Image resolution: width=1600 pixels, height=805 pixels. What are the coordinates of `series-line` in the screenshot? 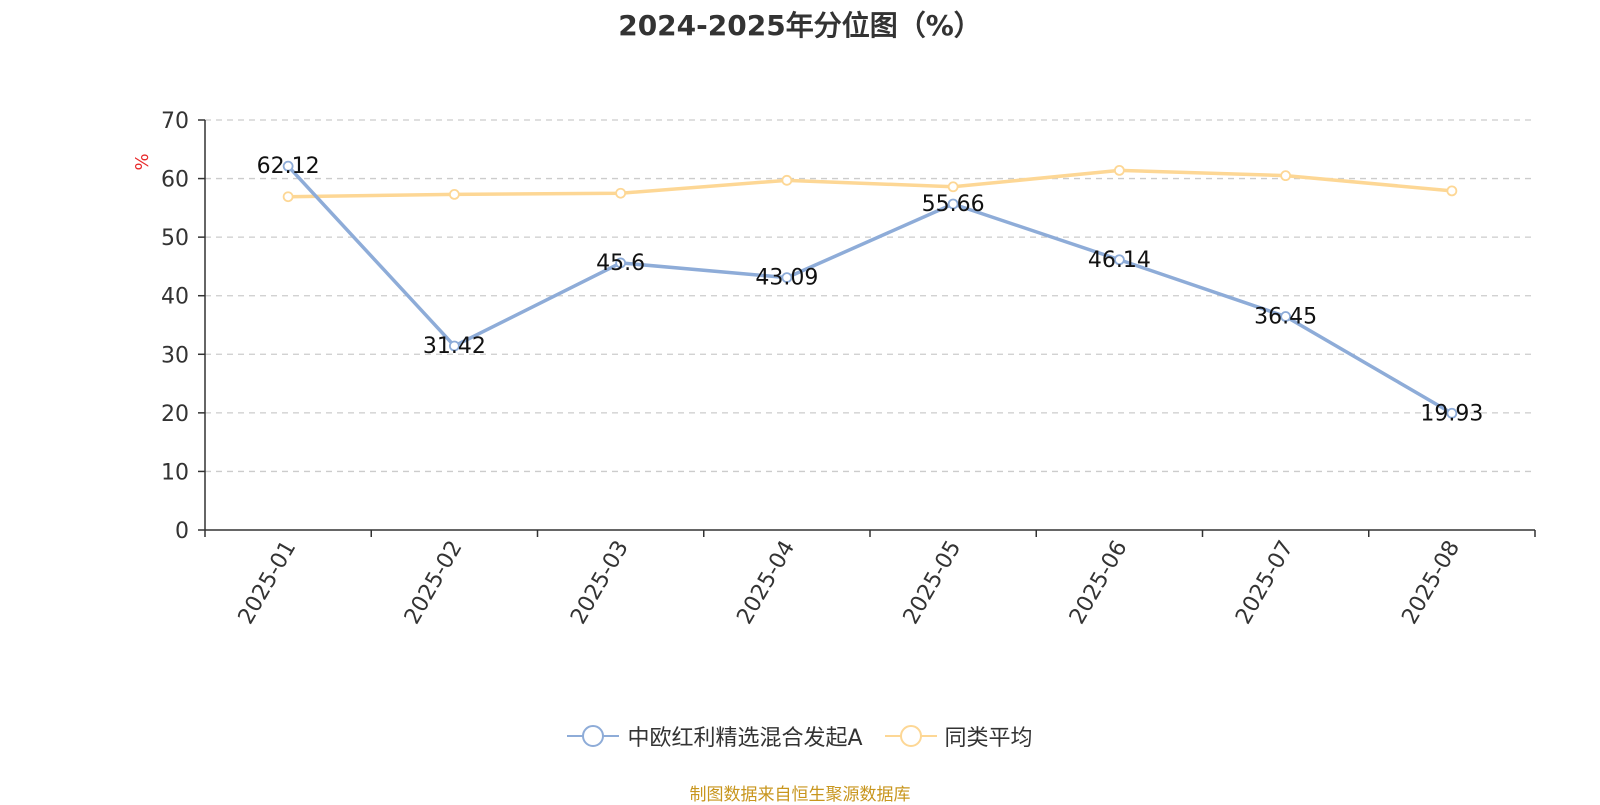 It's located at (870, 183).